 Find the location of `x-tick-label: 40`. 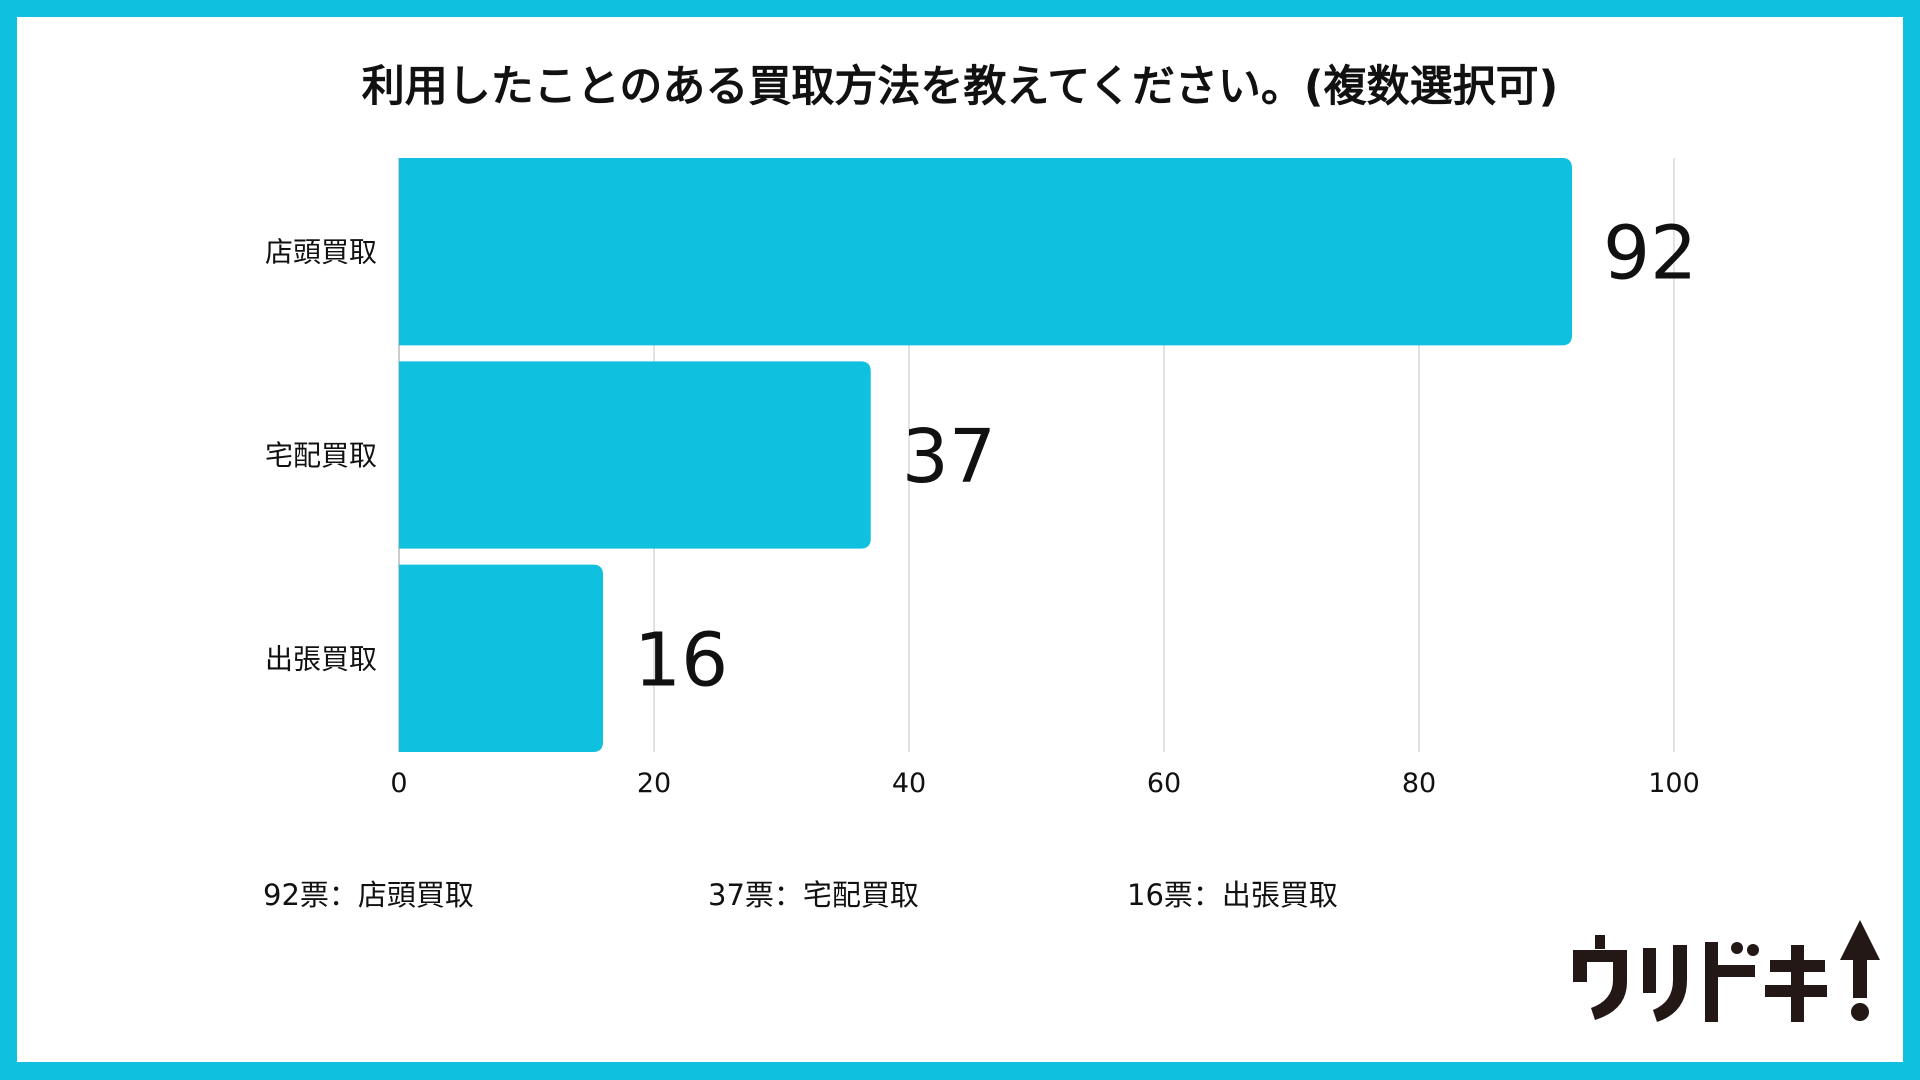

x-tick-label: 40 is located at coordinates (909, 783).